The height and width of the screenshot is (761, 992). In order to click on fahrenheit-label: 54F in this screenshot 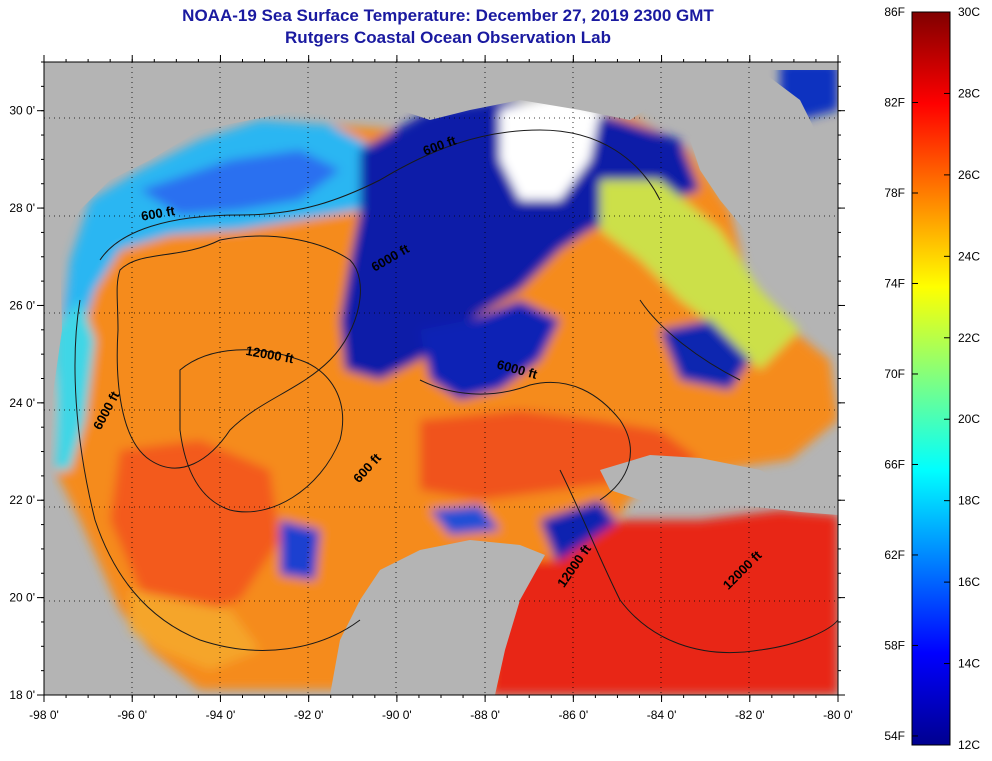, I will do `click(894, 736)`.